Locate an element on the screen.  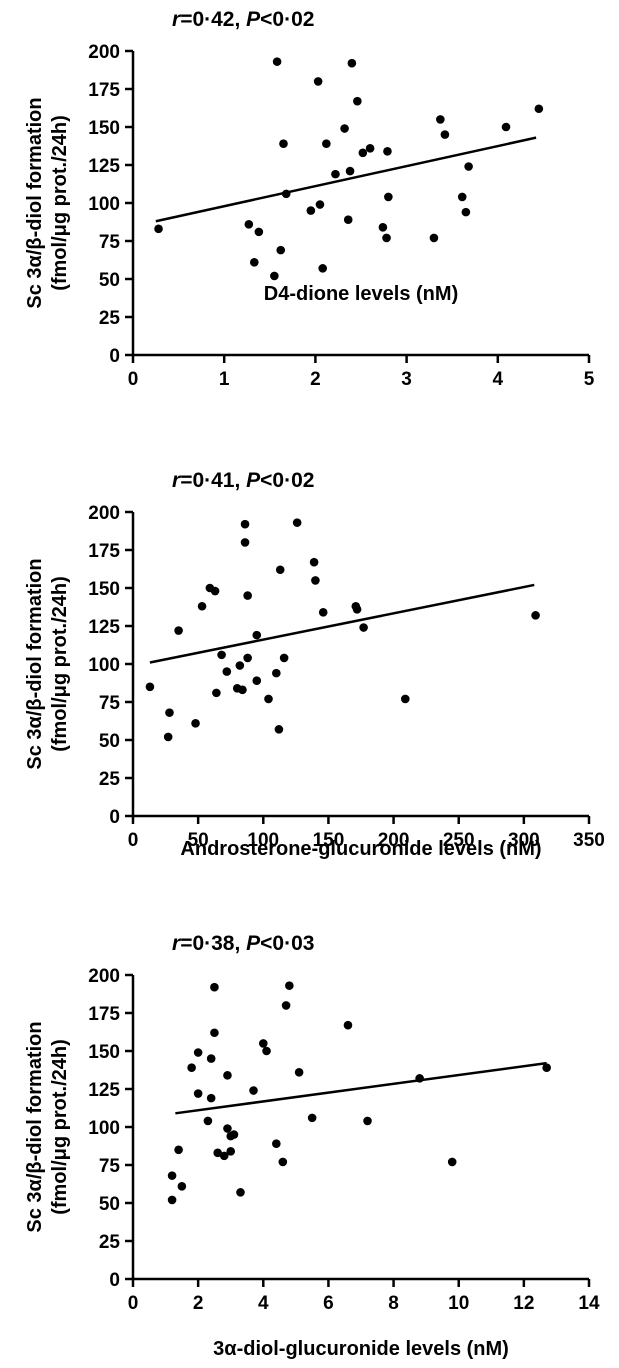
correlation-annotation: r=0·41, P<0·02 is located at coordinates (243, 480).